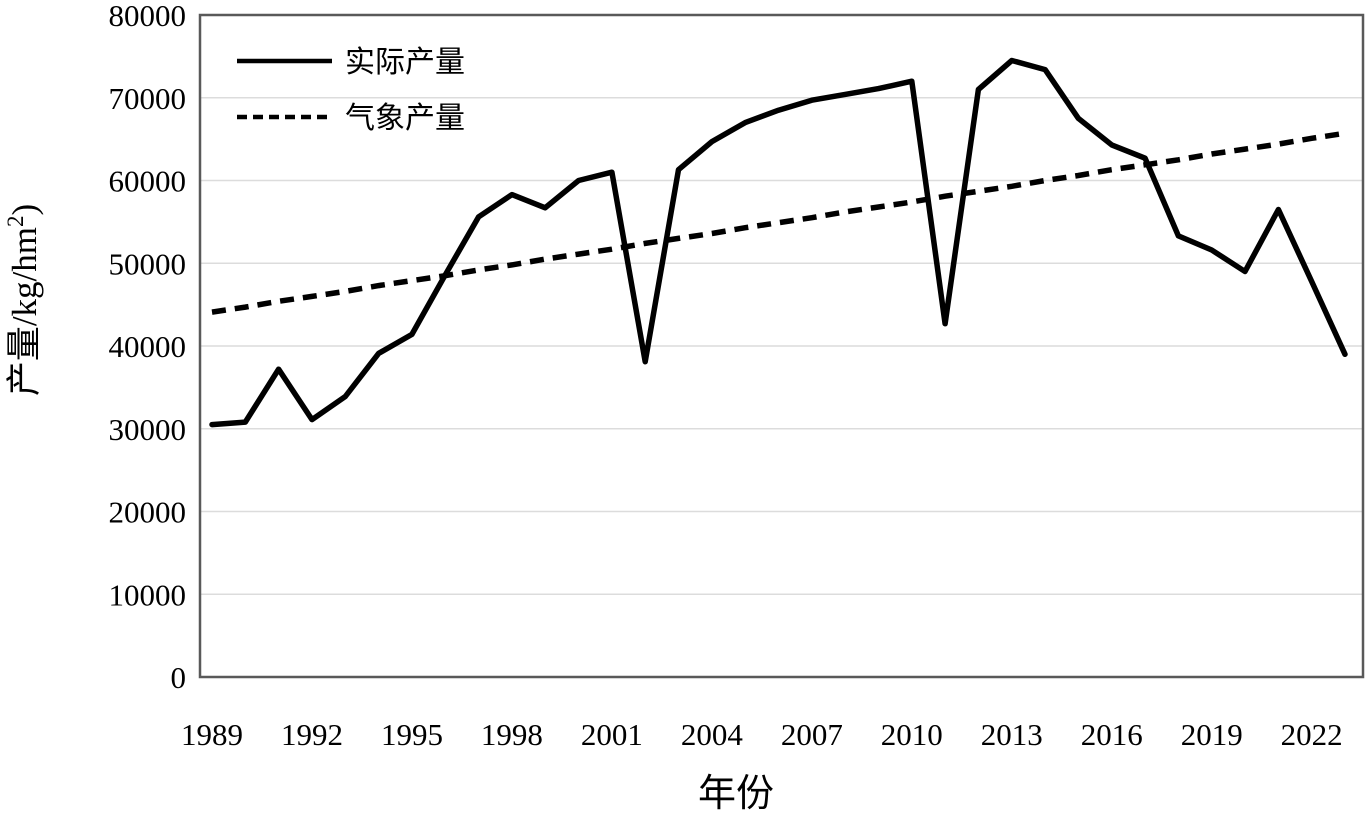  Describe the element at coordinates (812, 734) in the screenshot. I see `x-tick-label-2007: 2007` at that location.